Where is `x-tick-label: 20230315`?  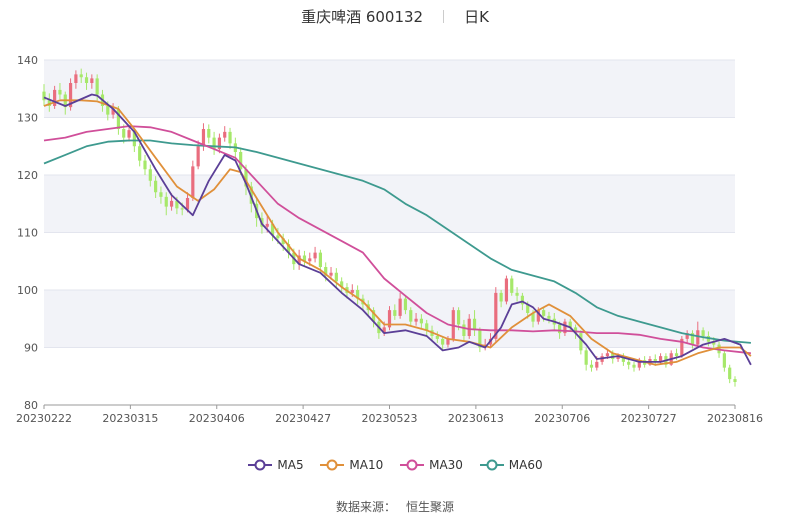
x-tick-label: 20230315 is located at coordinates (130, 418).